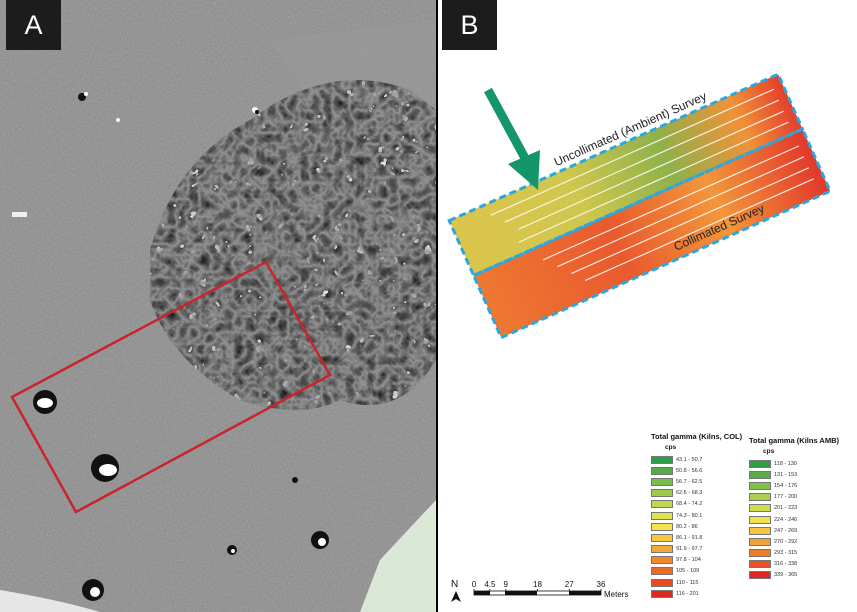 Image resolution: width=857 pixels, height=612 pixels. I want to click on legend-col-range: 74.3 - 80.1, so click(689, 515).